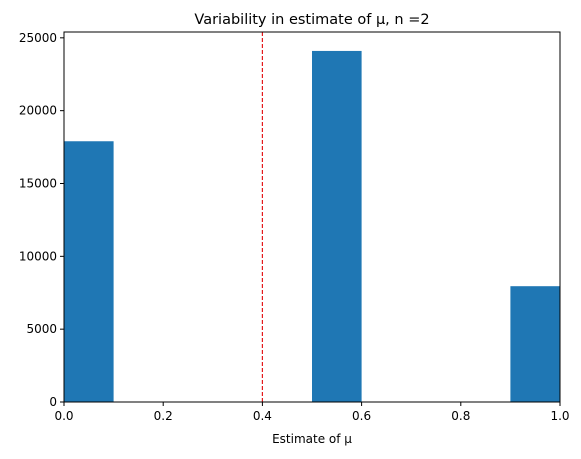 The height and width of the screenshot is (459, 581). Describe the element at coordinates (312, 439) in the screenshot. I see `x-axis-label: Estimate of μ` at that location.